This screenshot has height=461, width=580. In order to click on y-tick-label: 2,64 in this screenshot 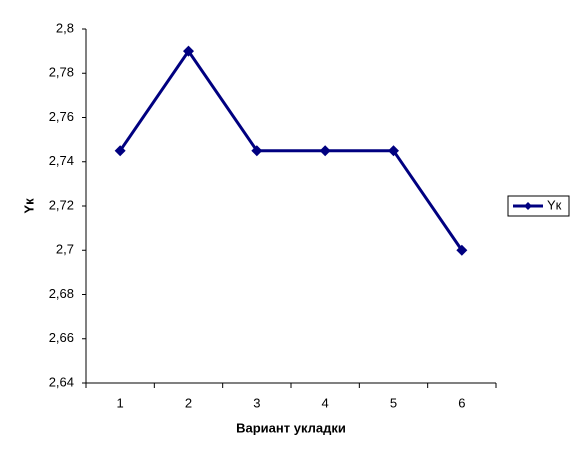, I will do `click(61, 381)`.